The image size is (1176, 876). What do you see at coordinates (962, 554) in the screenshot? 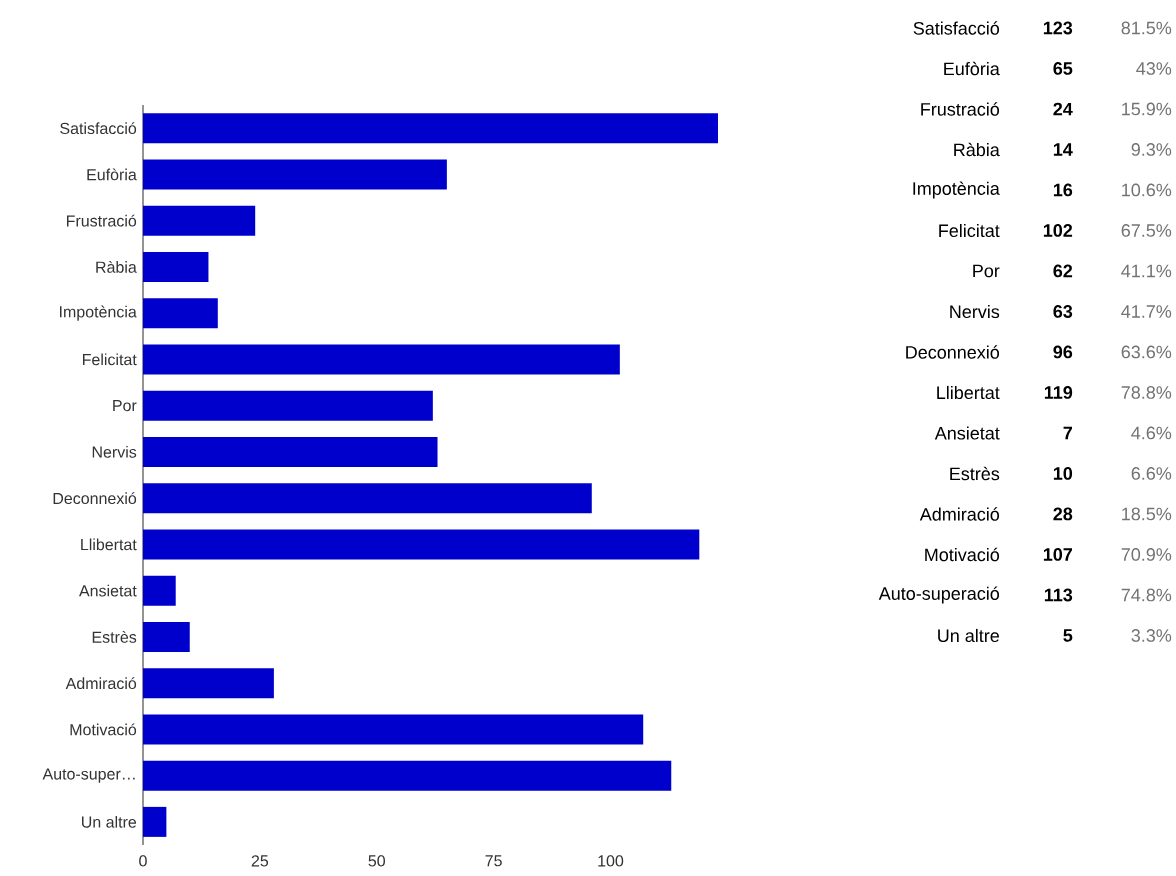
I see `category-label: Motivació` at bounding box center [962, 554].